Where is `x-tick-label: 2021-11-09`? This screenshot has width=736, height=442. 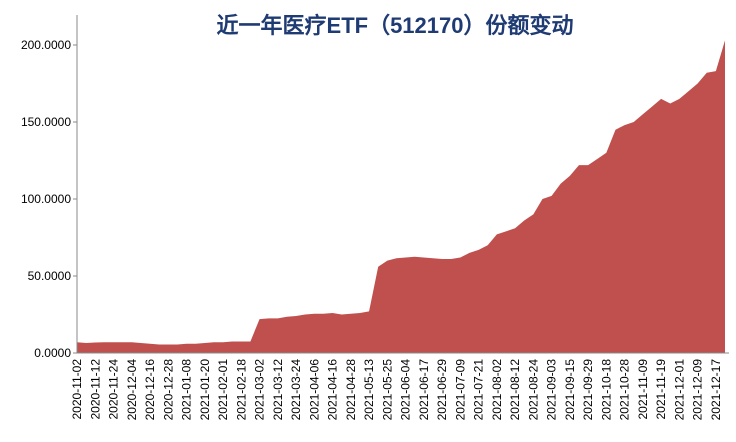 x-tick-label: 2021-11-09 is located at coordinates (643, 389).